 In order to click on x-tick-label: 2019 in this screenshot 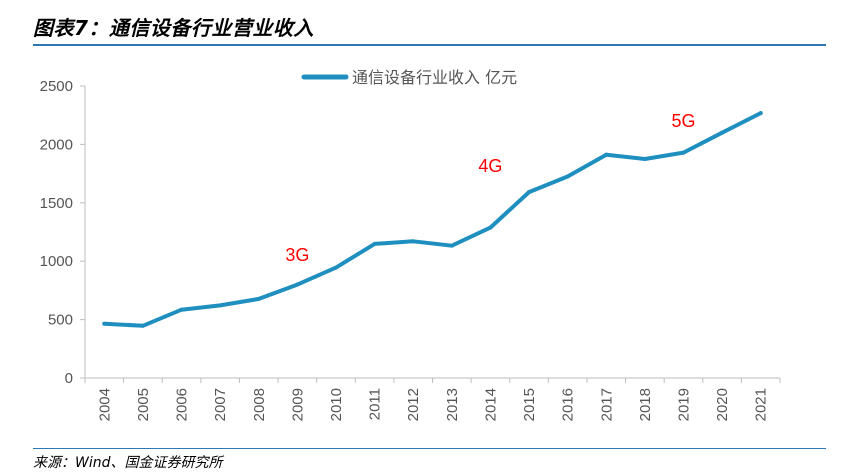, I will do `click(683, 404)`.